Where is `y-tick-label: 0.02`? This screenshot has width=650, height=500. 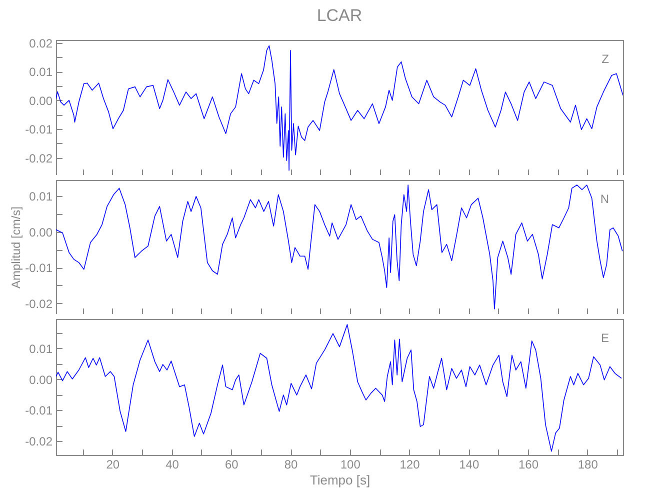 y-tick-label: 0.02 is located at coordinates (41, 43).